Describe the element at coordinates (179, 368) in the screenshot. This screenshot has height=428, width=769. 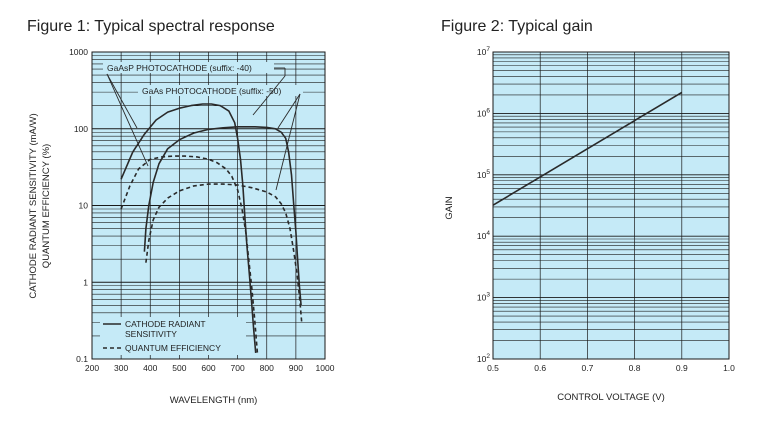
I see `fig1-x-tick-label: 500` at that location.